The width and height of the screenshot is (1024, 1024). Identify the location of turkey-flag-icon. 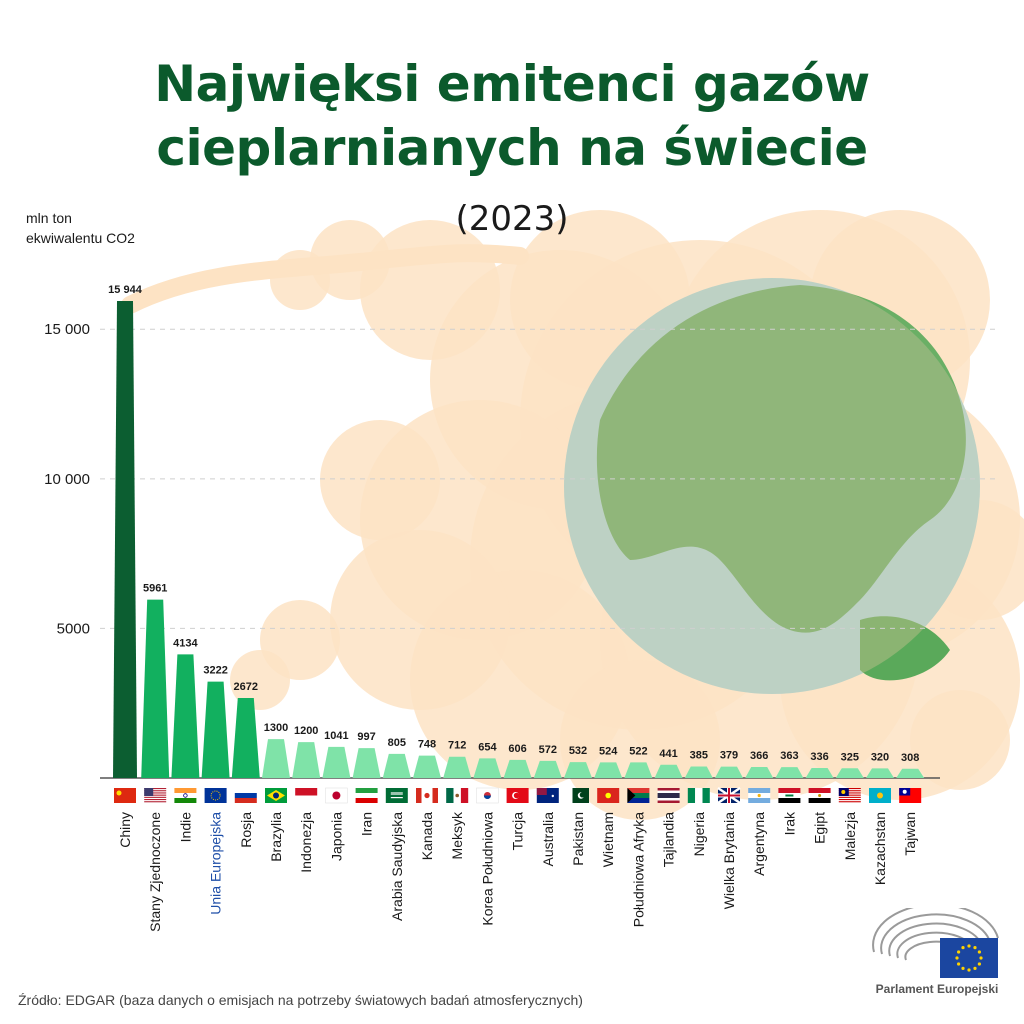
(517, 795).